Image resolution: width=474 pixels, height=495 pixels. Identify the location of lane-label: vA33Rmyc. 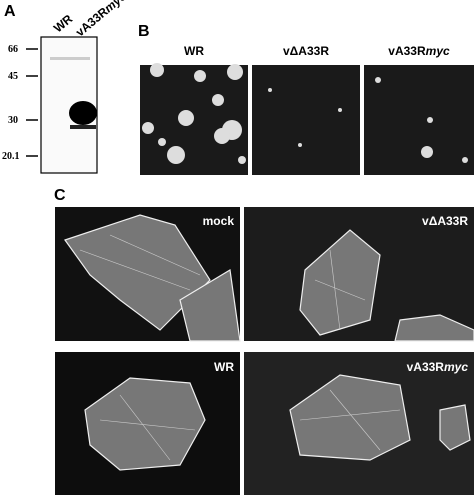
(101, 19).